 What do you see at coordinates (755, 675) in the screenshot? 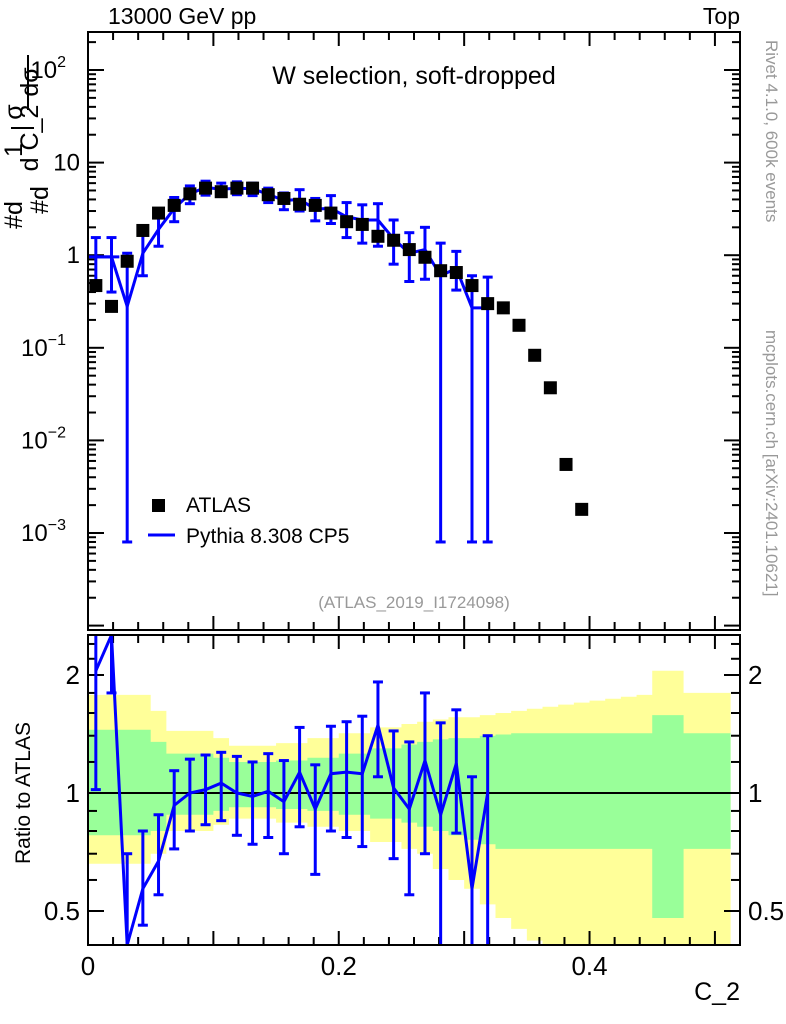
I see `ratio-ytick-label-right: 2` at bounding box center [755, 675].